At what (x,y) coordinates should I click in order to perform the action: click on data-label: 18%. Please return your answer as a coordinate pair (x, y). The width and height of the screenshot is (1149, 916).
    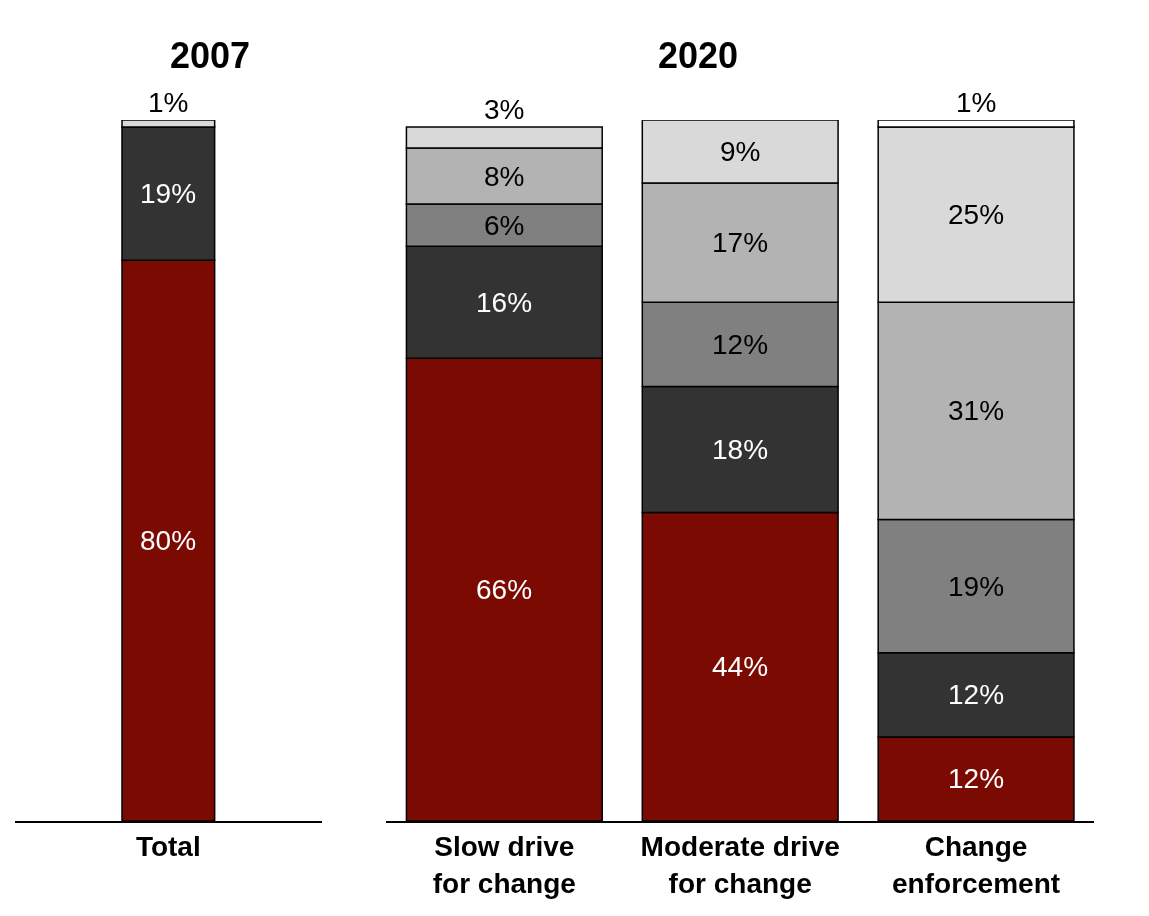
    Looking at the image, I should click on (740, 449).